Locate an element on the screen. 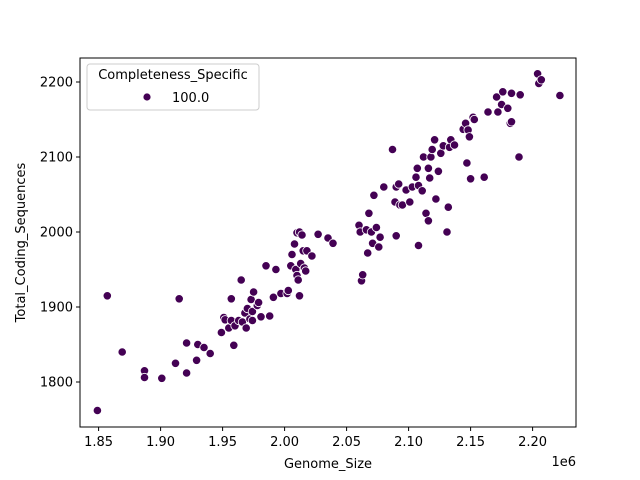 This screenshot has width=640, height=480. x-tick-label: 2.00 is located at coordinates (284, 442).